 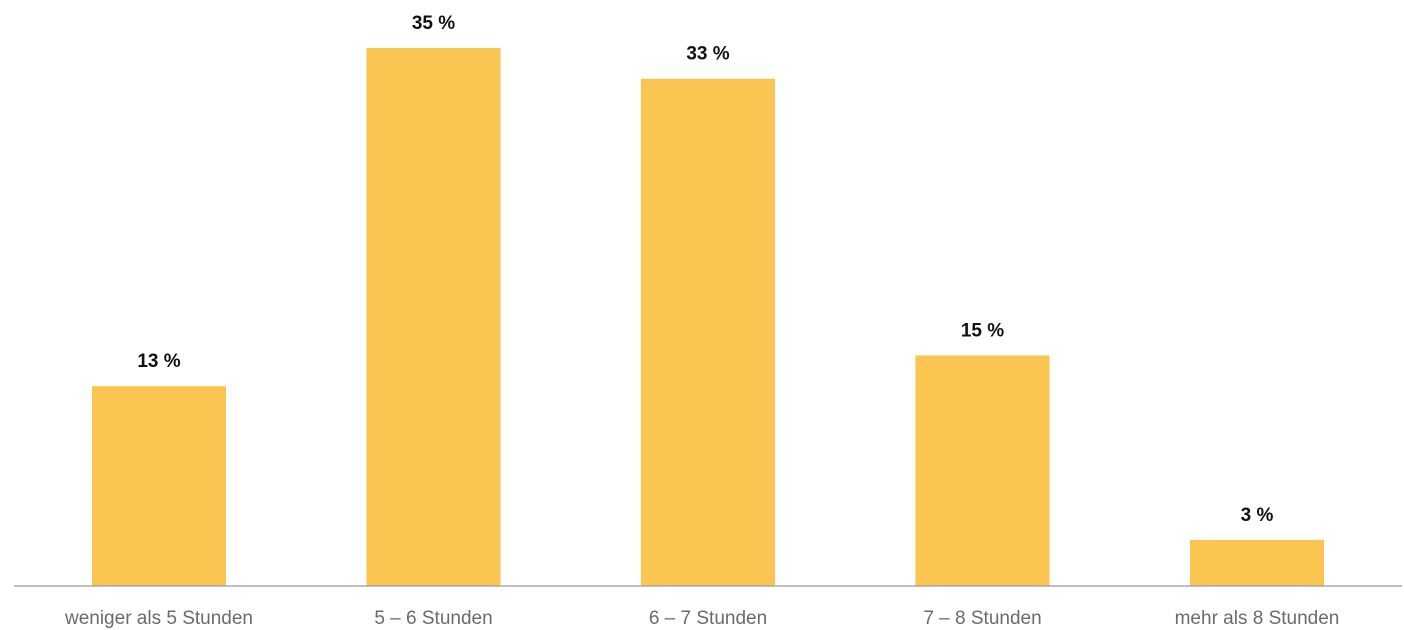 What do you see at coordinates (1257, 515) in the screenshot?
I see `data-label-4: 3 %` at bounding box center [1257, 515].